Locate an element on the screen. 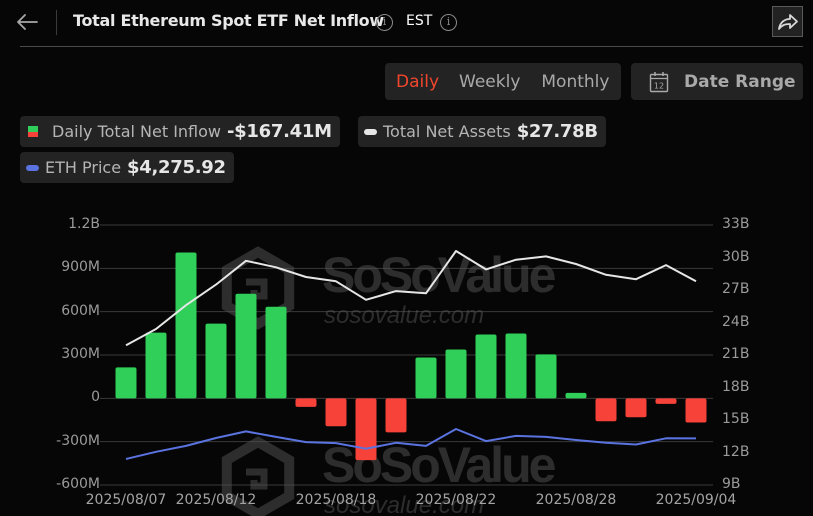 Image resolution: width=813 pixels, height=516 pixels. eth-price-line is located at coordinates (411, 444).